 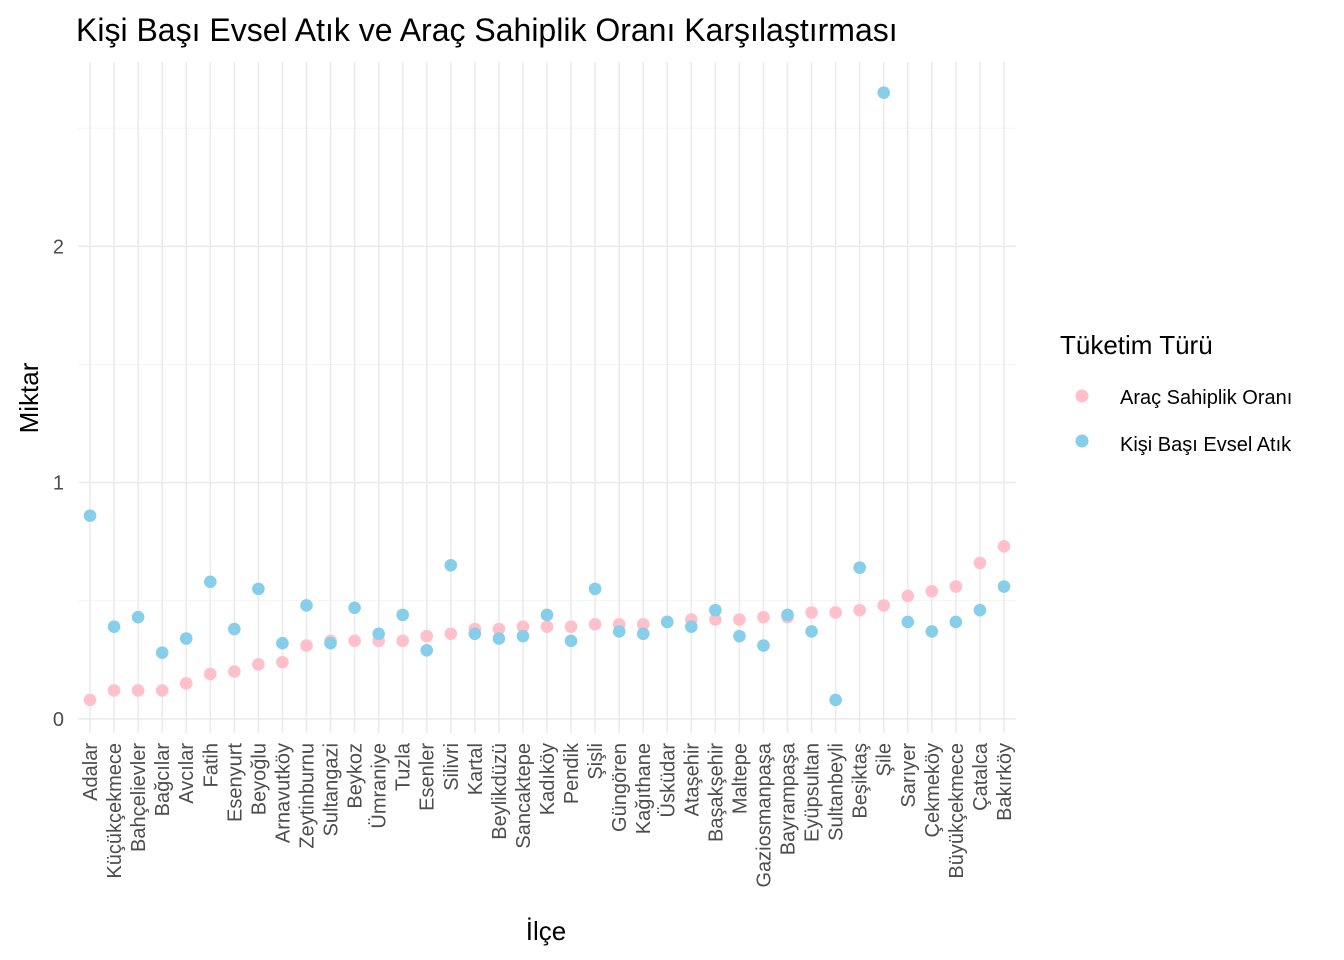 I want to click on x-tick-label: Bağcılar, so click(x=163, y=780).